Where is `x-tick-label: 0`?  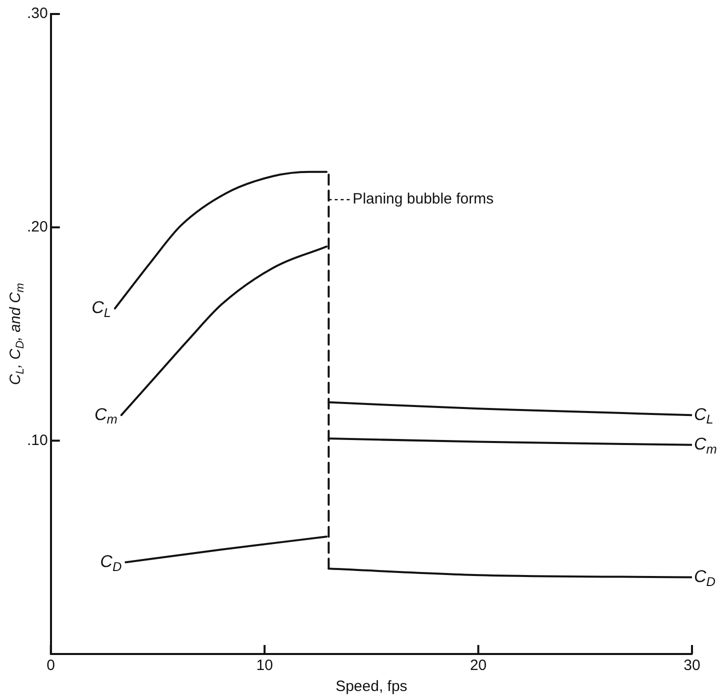 x-tick-label: 0 is located at coordinates (51, 665).